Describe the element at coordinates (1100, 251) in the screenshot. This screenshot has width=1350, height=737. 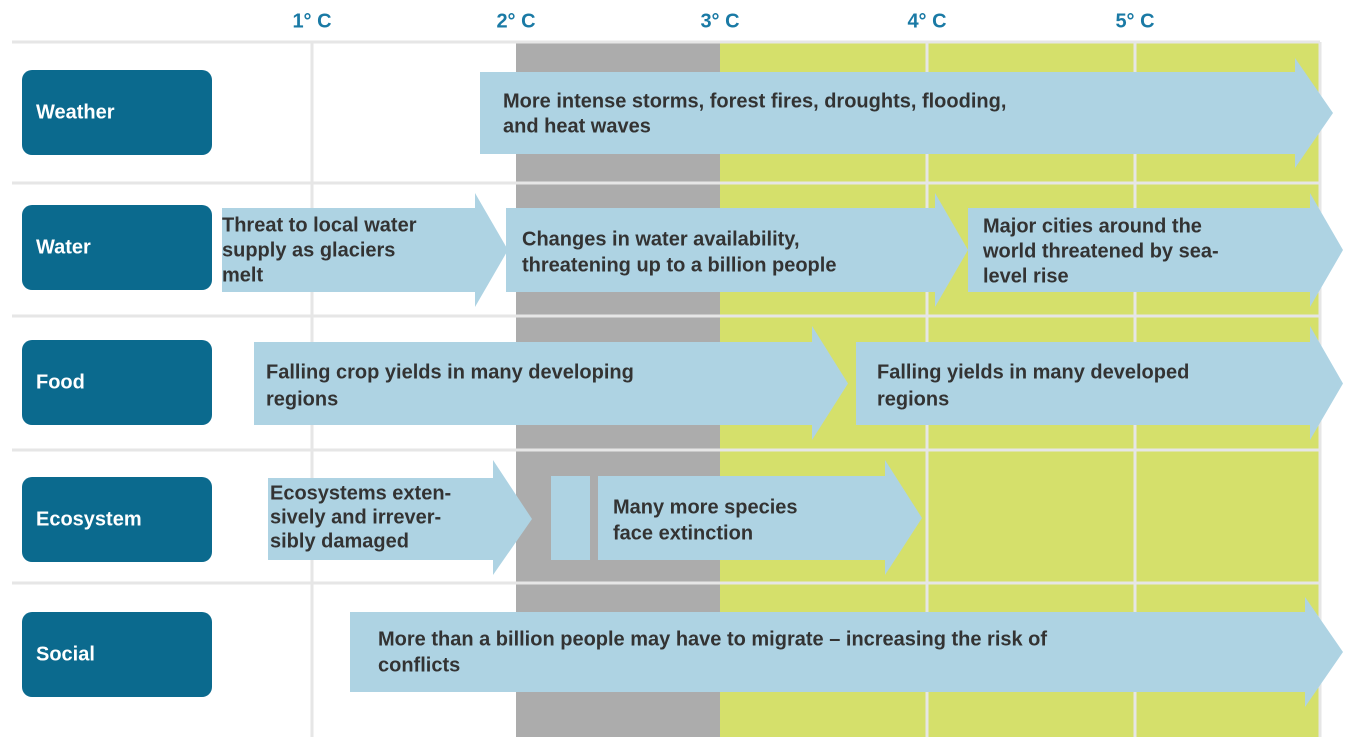
I see `arrow-text: world threatened by sea-` at that location.